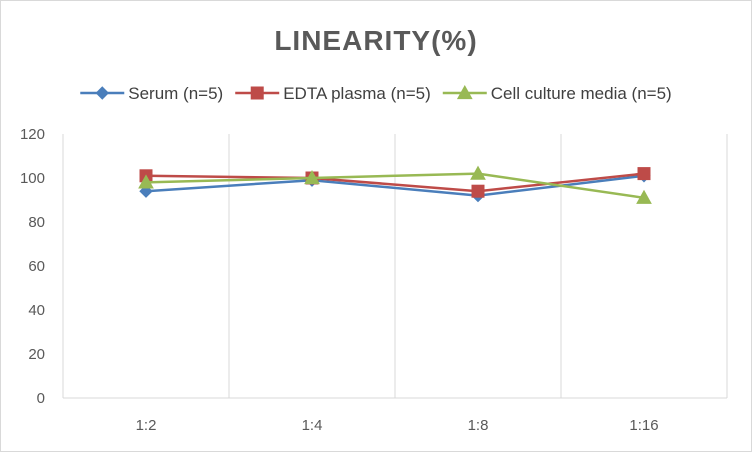  I want to click on x-tick-label: 1:16, so click(643, 425).